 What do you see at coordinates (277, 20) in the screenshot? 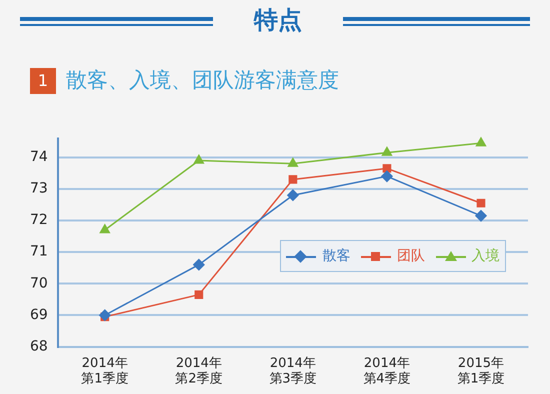
I see `chart-title: 特点` at bounding box center [277, 20].